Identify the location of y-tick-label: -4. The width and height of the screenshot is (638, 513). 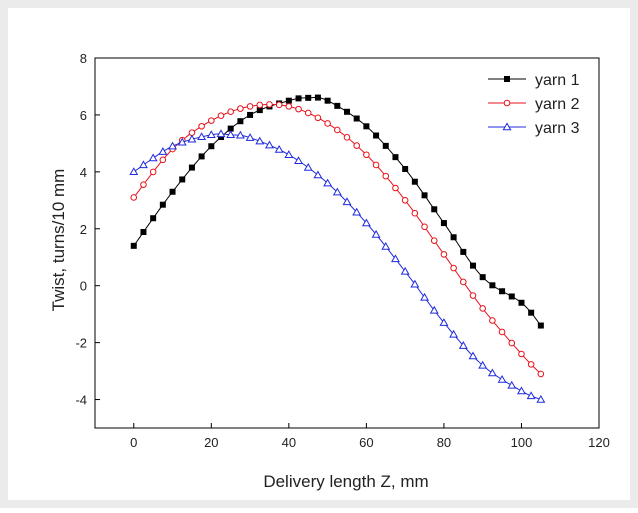
(81, 400).